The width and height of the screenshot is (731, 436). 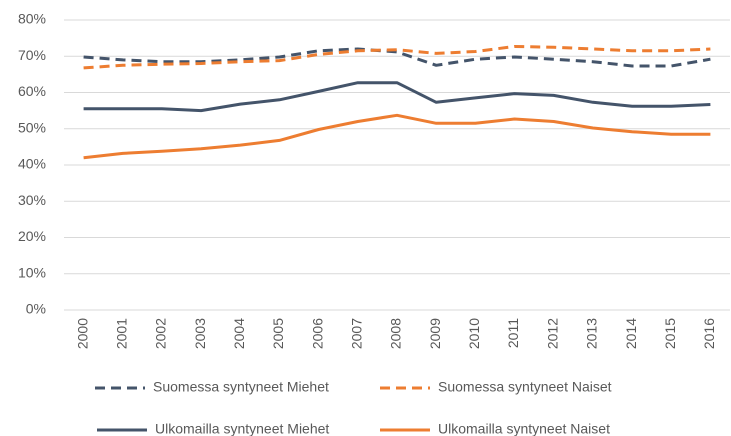 What do you see at coordinates (474, 333) in the screenshot?
I see `x-tick-label: 2010` at bounding box center [474, 333].